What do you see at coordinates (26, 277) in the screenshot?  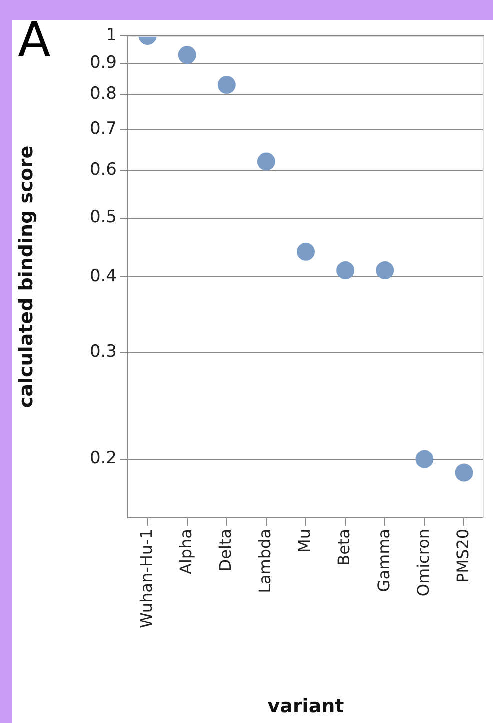 I see `y-axis-title: calculated binding score` at bounding box center [26, 277].